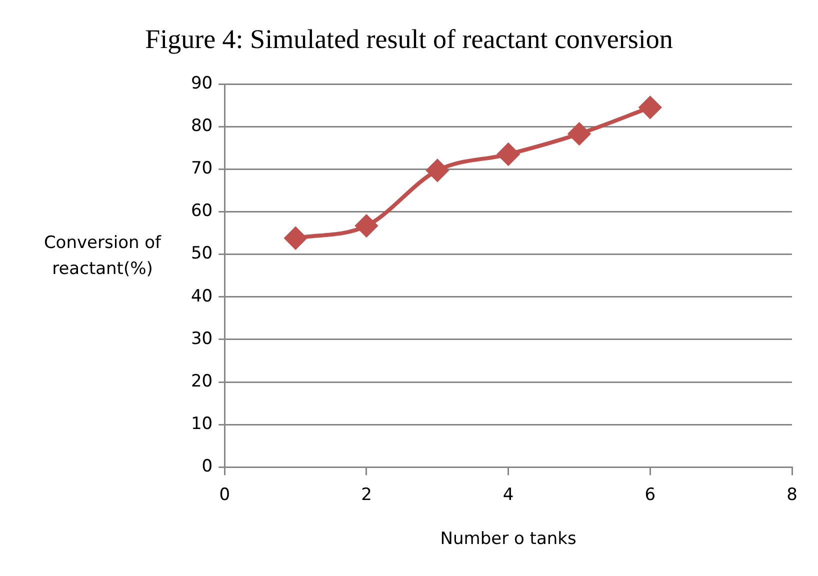 This screenshot has height=576, width=818. What do you see at coordinates (201, 168) in the screenshot?
I see `y-tick-label: 70` at bounding box center [201, 168].